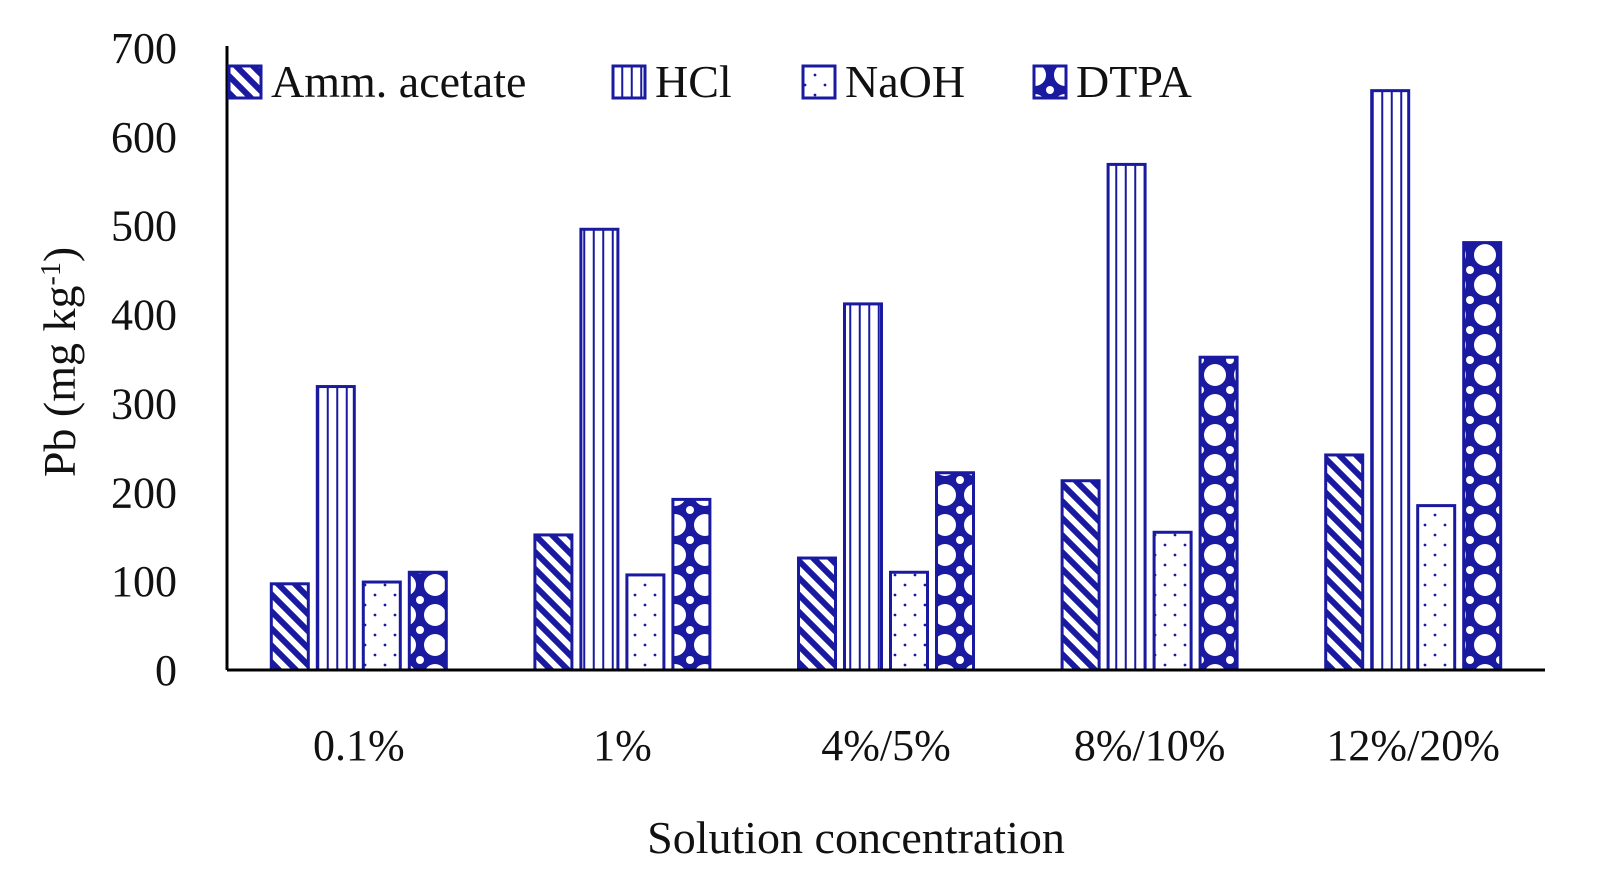  What do you see at coordinates (144, 226) in the screenshot?
I see `y-tick-label: 500` at bounding box center [144, 226].